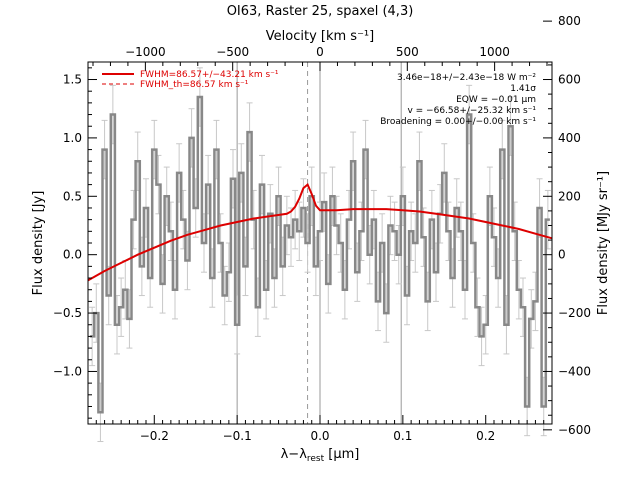 This screenshot has height=480, width=640. I want to click on y-tick-label: −0.5, so click(67, 313).